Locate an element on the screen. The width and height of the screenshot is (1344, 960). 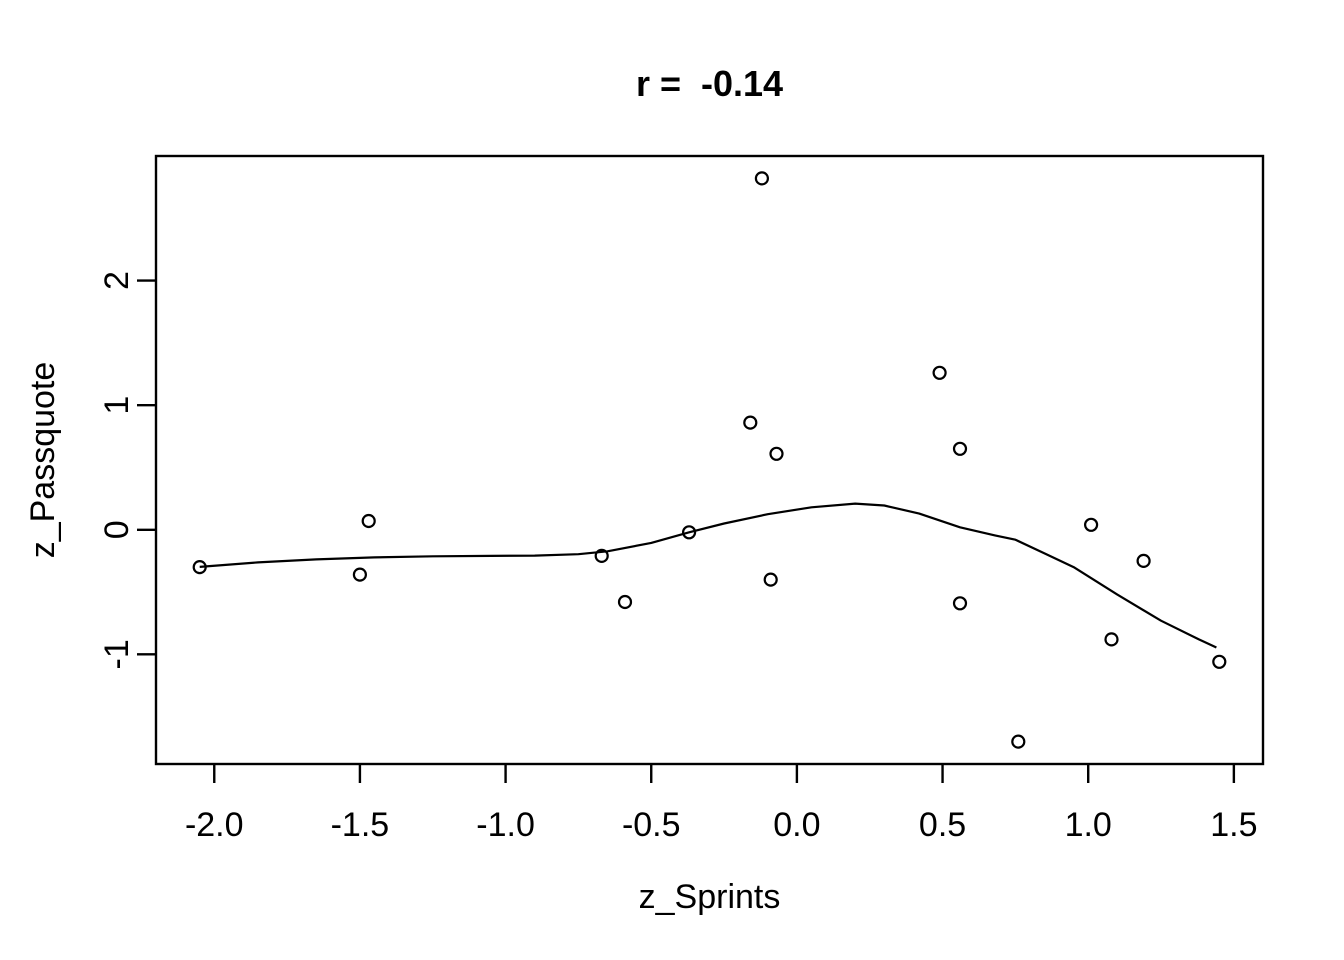
y-tick-label: -1 is located at coordinates (117, 654).